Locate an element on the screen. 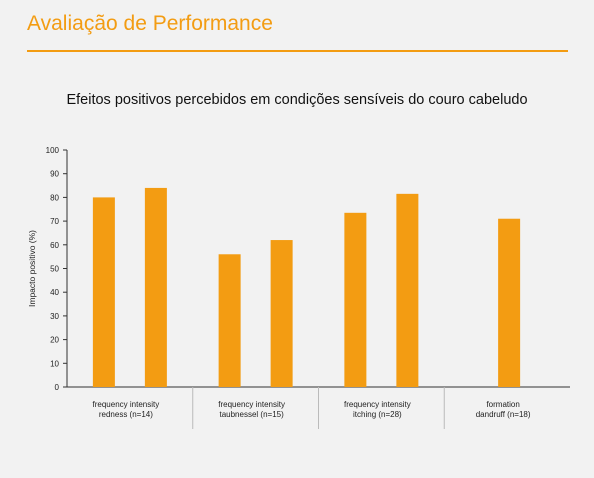 This screenshot has height=478, width=594. y-tick-label: 20 is located at coordinates (54, 340).